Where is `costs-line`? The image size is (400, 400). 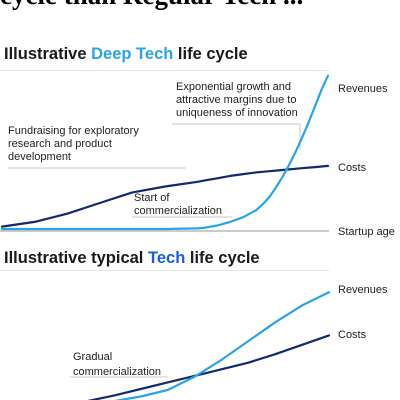 costs-line is located at coordinates (165, 196).